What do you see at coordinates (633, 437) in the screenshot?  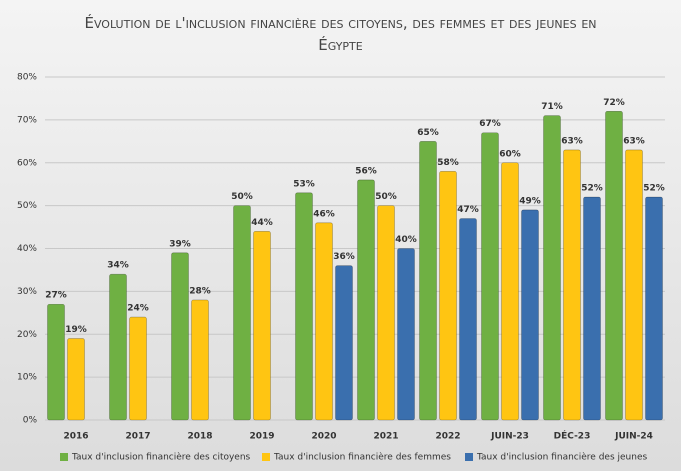 I see `x-tick-label: JUIN-24` at bounding box center [633, 437].